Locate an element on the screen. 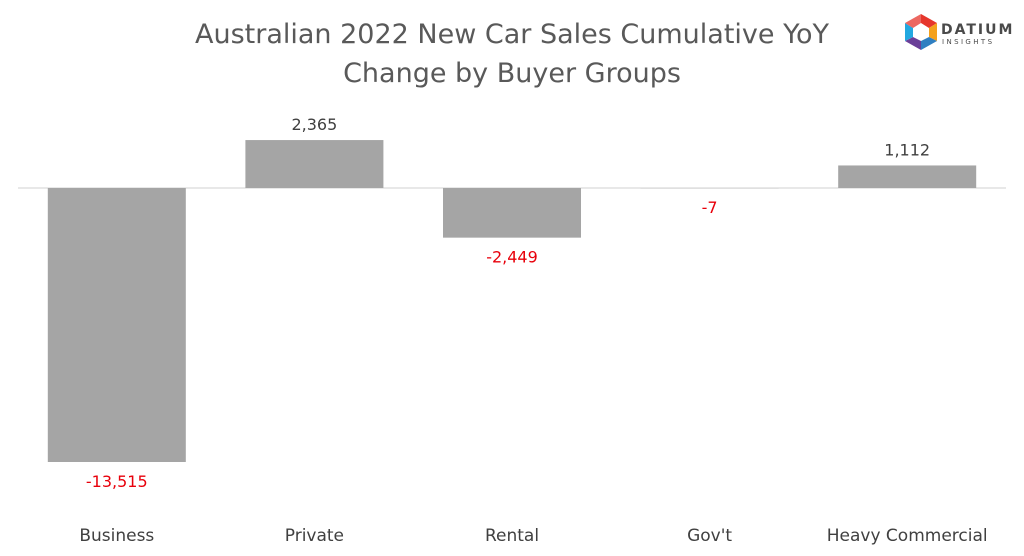 The image size is (1024, 556). category-label: Private is located at coordinates (314, 536).